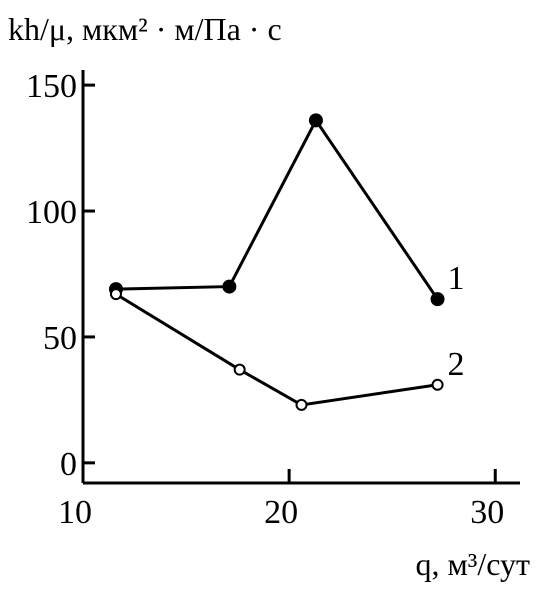 This screenshot has width=545, height=591. I want to click on x-tick-label: 20, so click(281, 512).